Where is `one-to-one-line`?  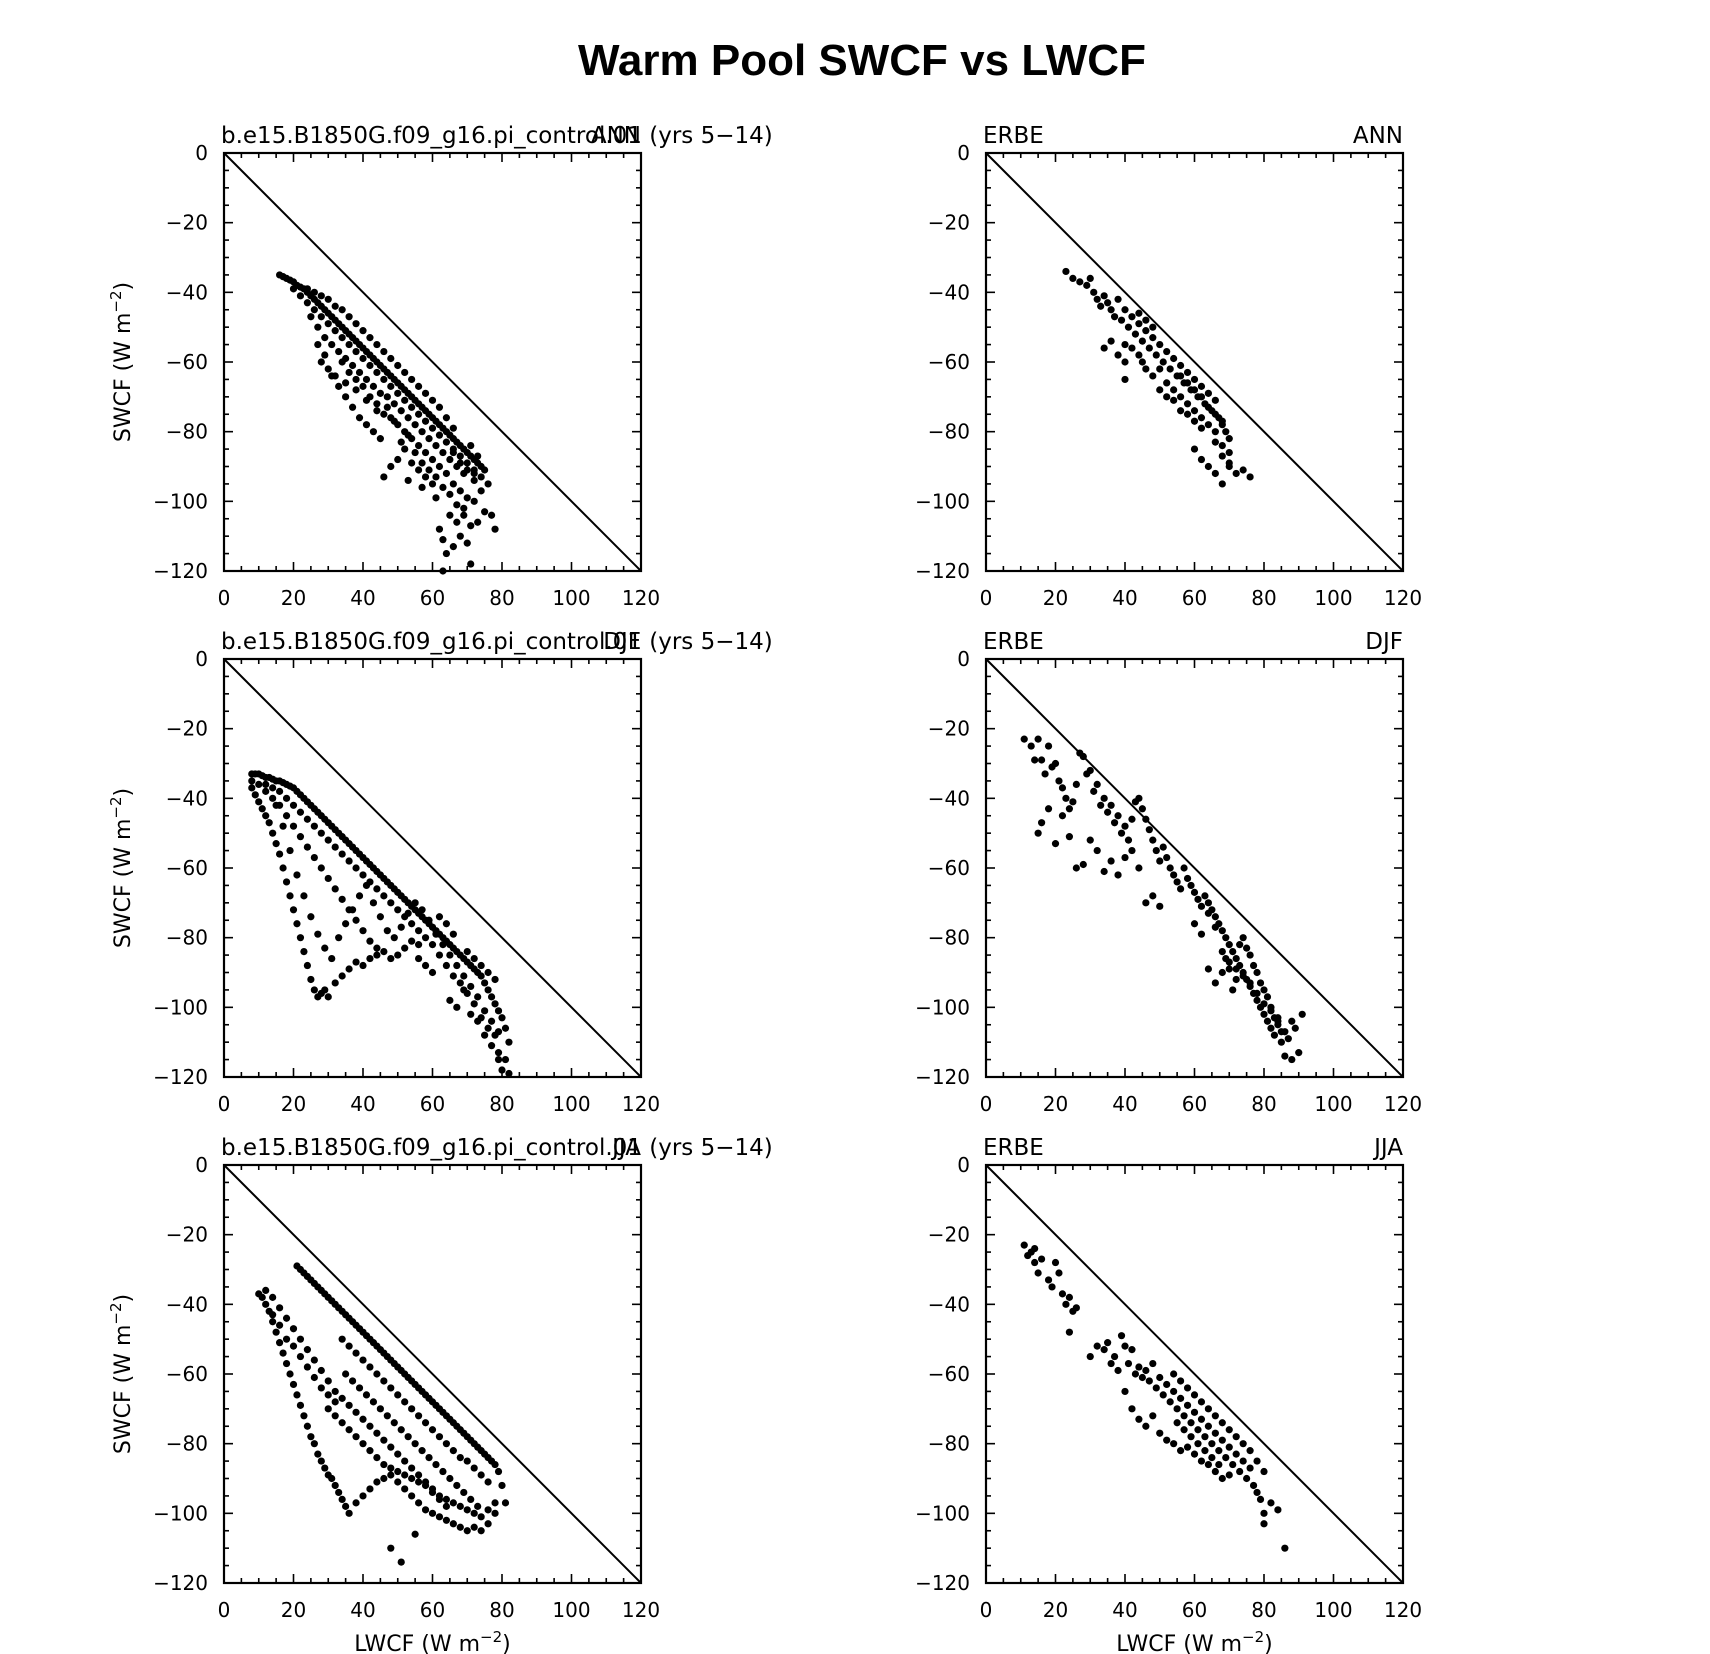
one-to-one-line is located at coordinates (432, 1374).